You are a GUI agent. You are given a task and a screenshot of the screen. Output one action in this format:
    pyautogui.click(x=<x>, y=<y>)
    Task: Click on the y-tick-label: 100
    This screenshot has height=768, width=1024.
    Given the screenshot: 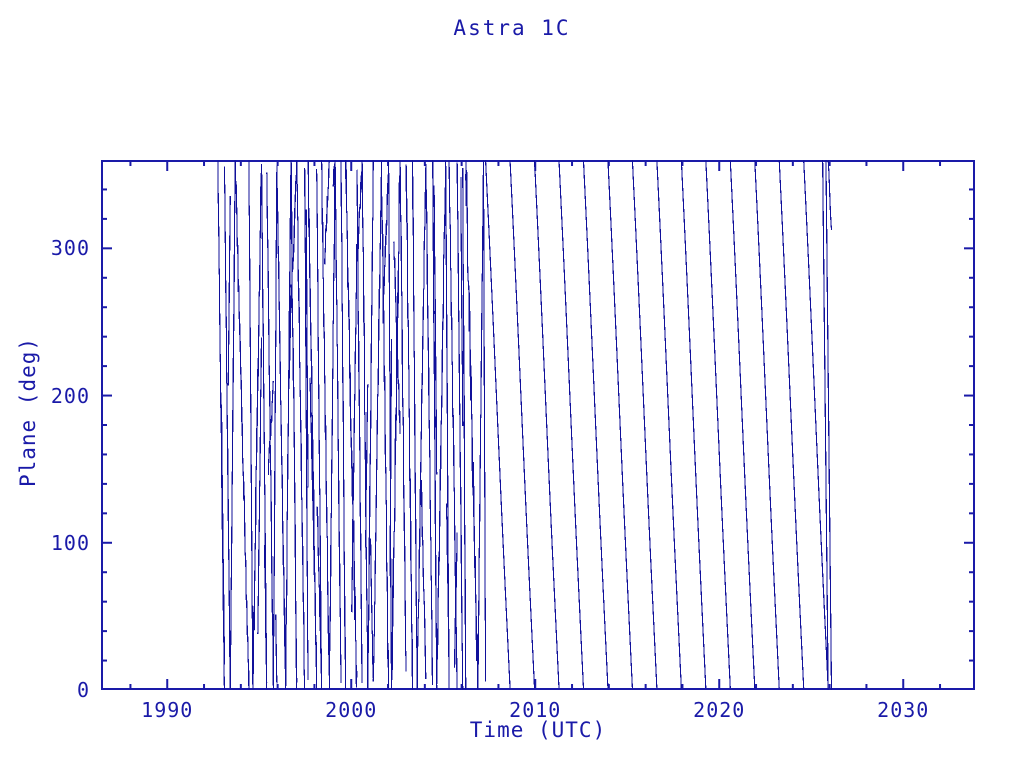 What is the action you would take?
    pyautogui.click(x=70, y=542)
    